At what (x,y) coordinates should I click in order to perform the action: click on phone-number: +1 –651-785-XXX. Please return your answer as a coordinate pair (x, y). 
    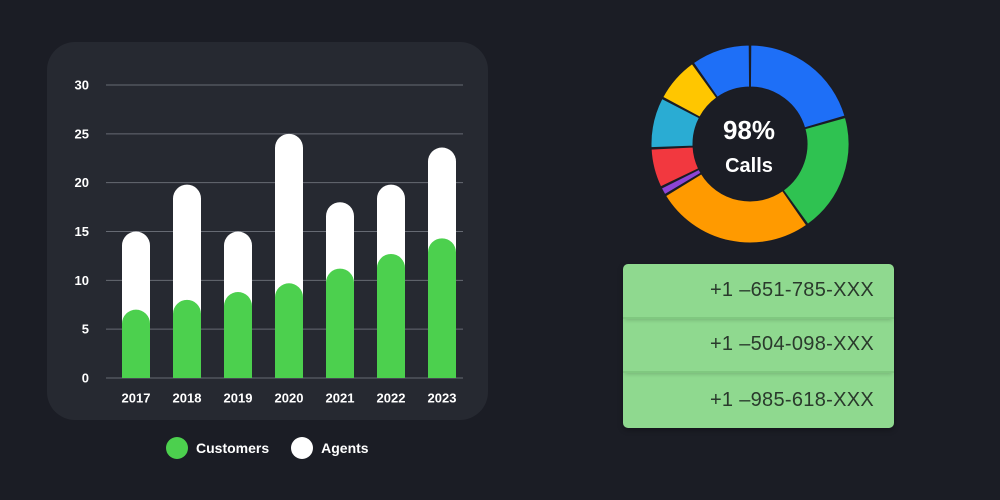
    Looking at the image, I should click on (791, 289).